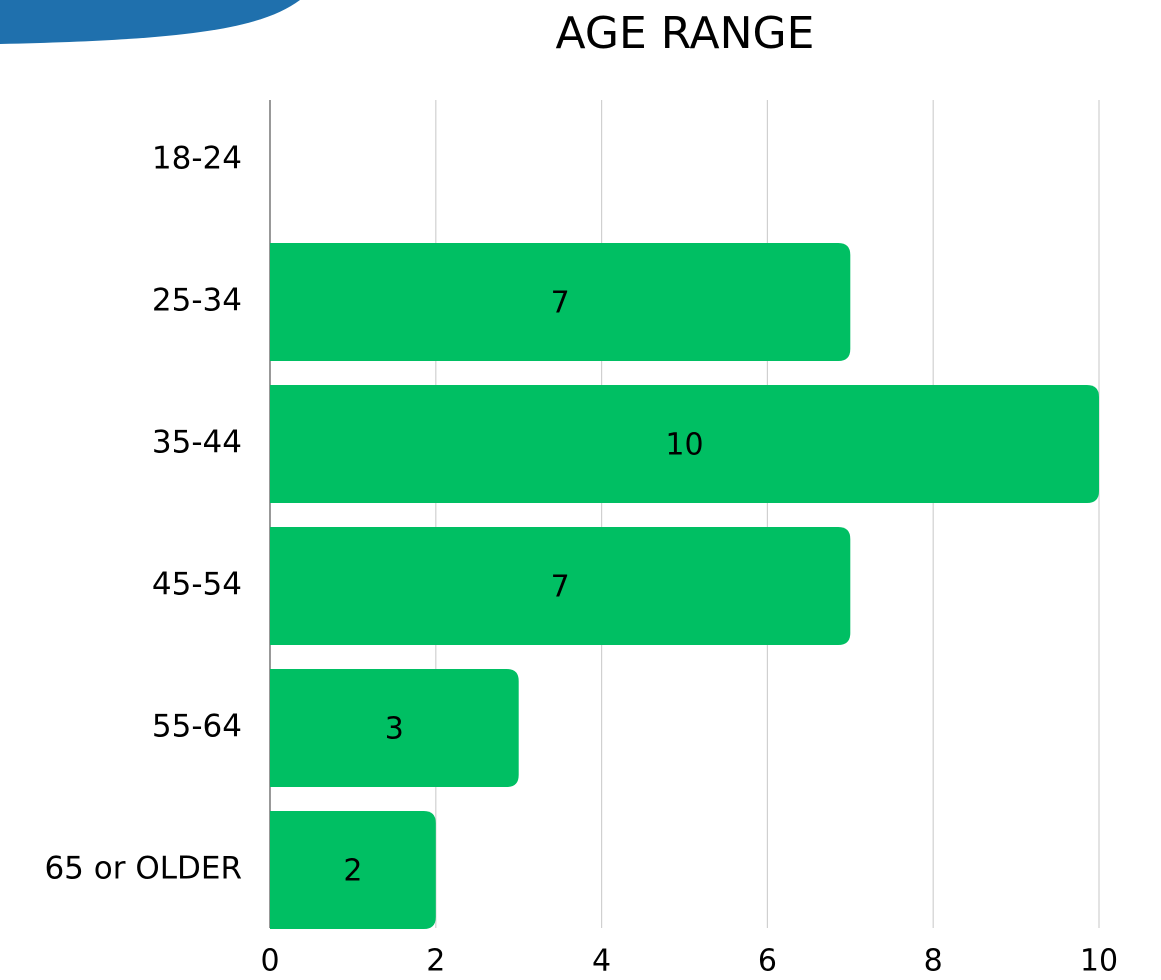 The height and width of the screenshot is (980, 1161). I want to click on x-tick-label: 2, so click(435, 961).